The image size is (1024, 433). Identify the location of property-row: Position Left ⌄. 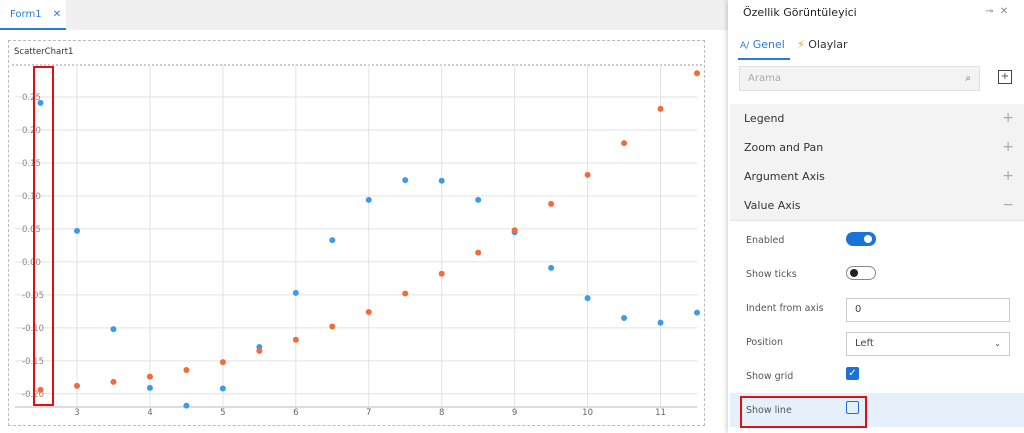
(877, 342).